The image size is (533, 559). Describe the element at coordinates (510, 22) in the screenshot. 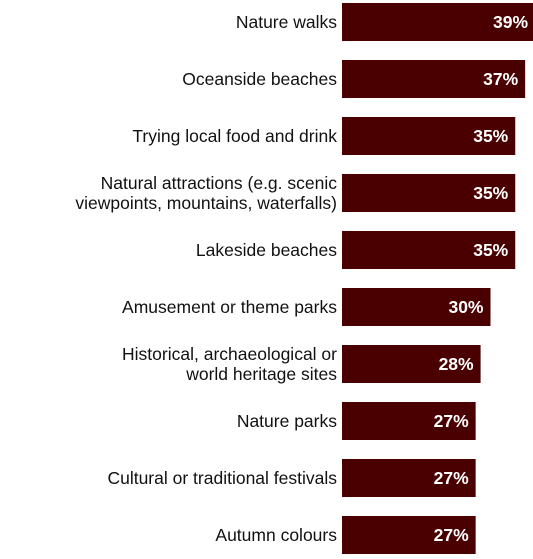

I see `value-label: 39%` at that location.